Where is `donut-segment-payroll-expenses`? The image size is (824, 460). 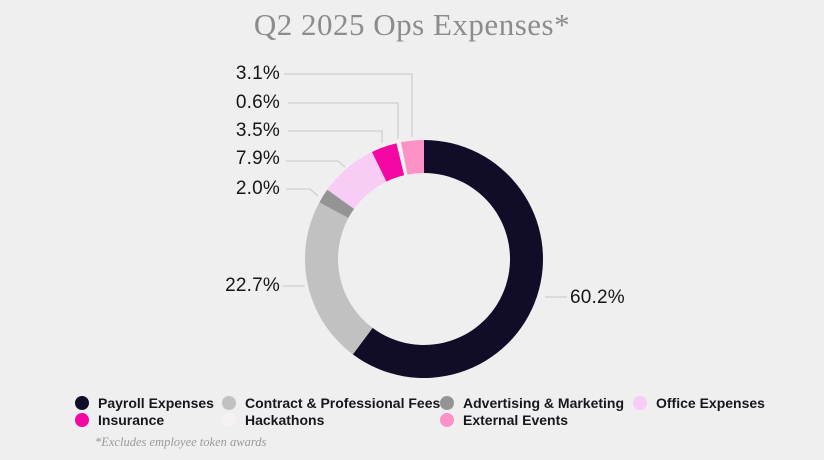 donut-segment-payroll-expenses is located at coordinates (447, 259).